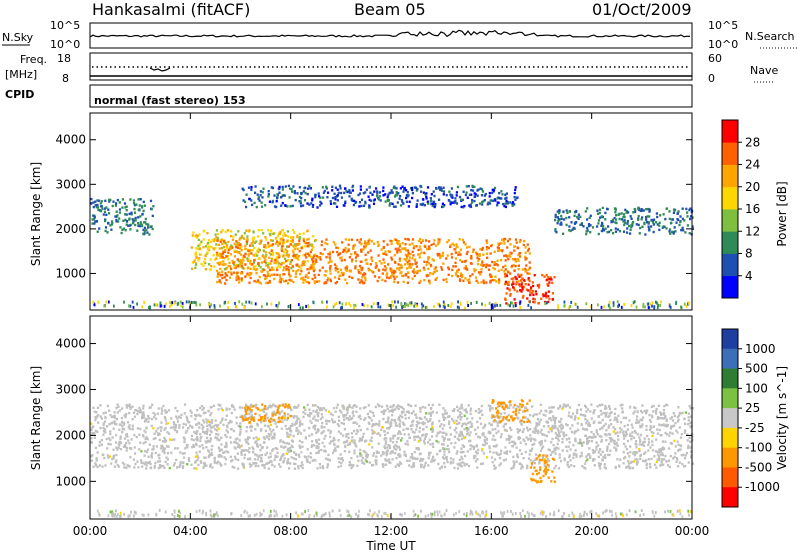 The width and height of the screenshot is (800, 554). Describe the element at coordinates (391, 305) in the screenshot. I see `near-range-speckle` at that location.